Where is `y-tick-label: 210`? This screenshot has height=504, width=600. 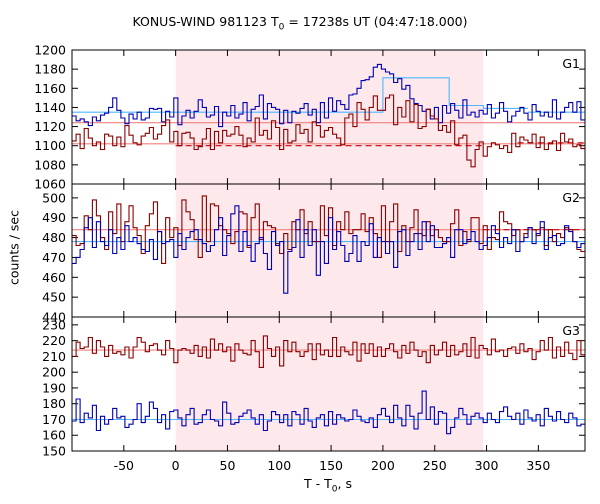
y-tick-label: 210 is located at coordinates (54, 356).